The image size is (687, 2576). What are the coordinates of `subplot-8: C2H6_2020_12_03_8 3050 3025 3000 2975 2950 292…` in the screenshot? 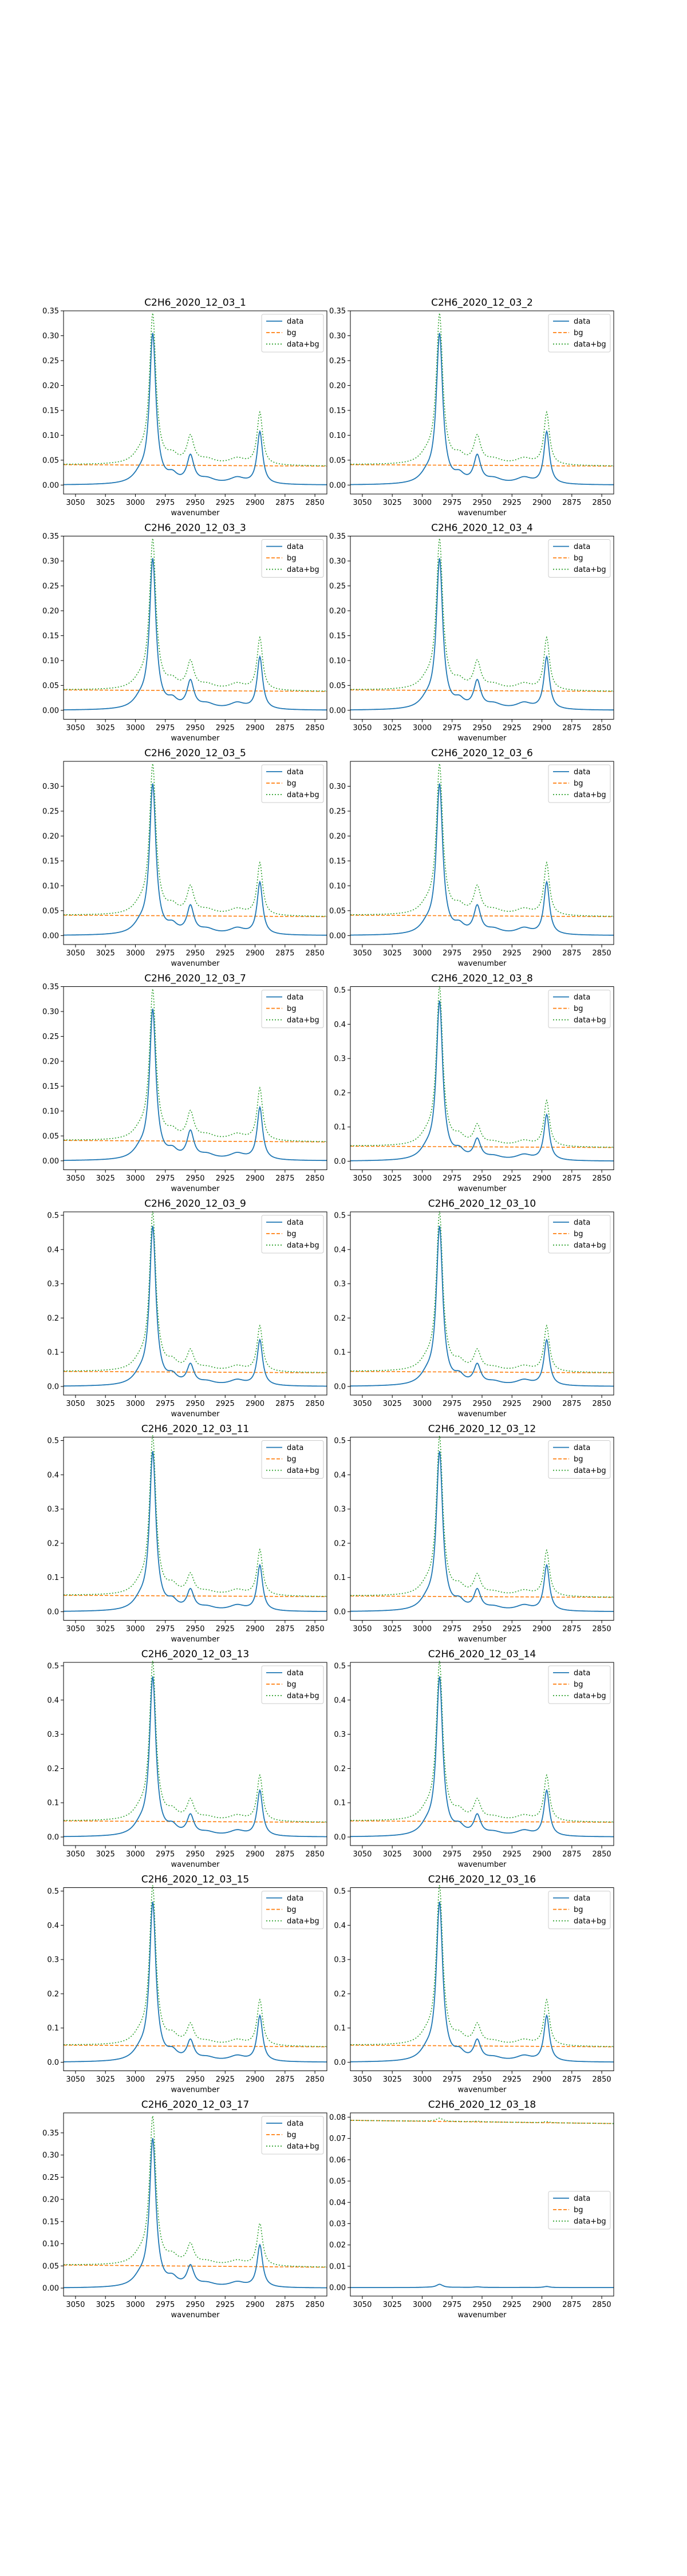 It's located at (474, 1083).